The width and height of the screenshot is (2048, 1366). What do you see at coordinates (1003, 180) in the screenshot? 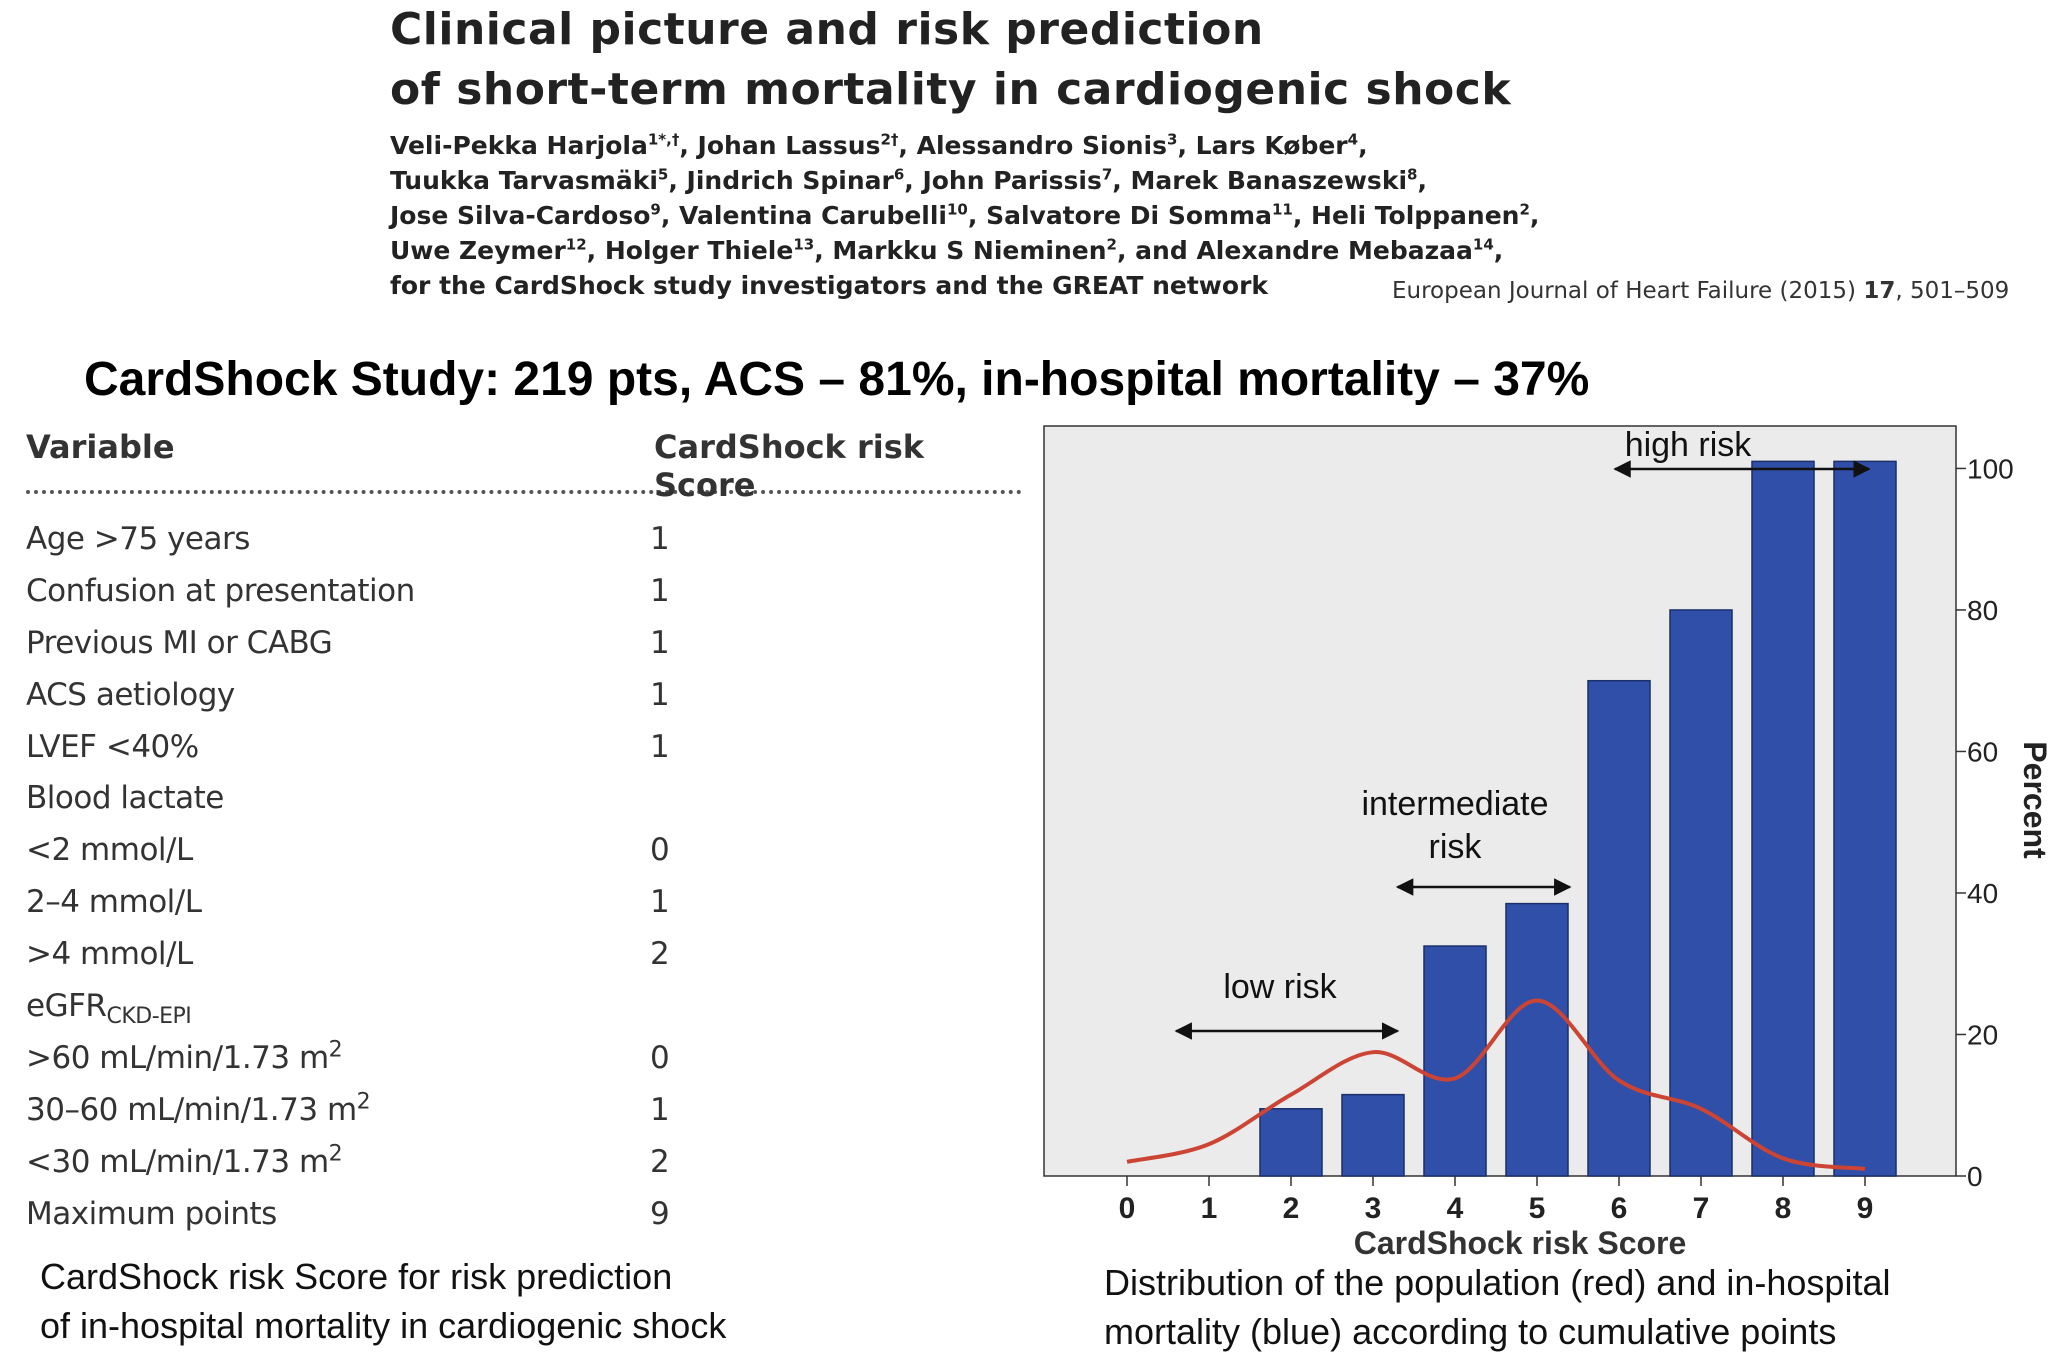
I see `author-name: , John Parissis` at bounding box center [1003, 180].